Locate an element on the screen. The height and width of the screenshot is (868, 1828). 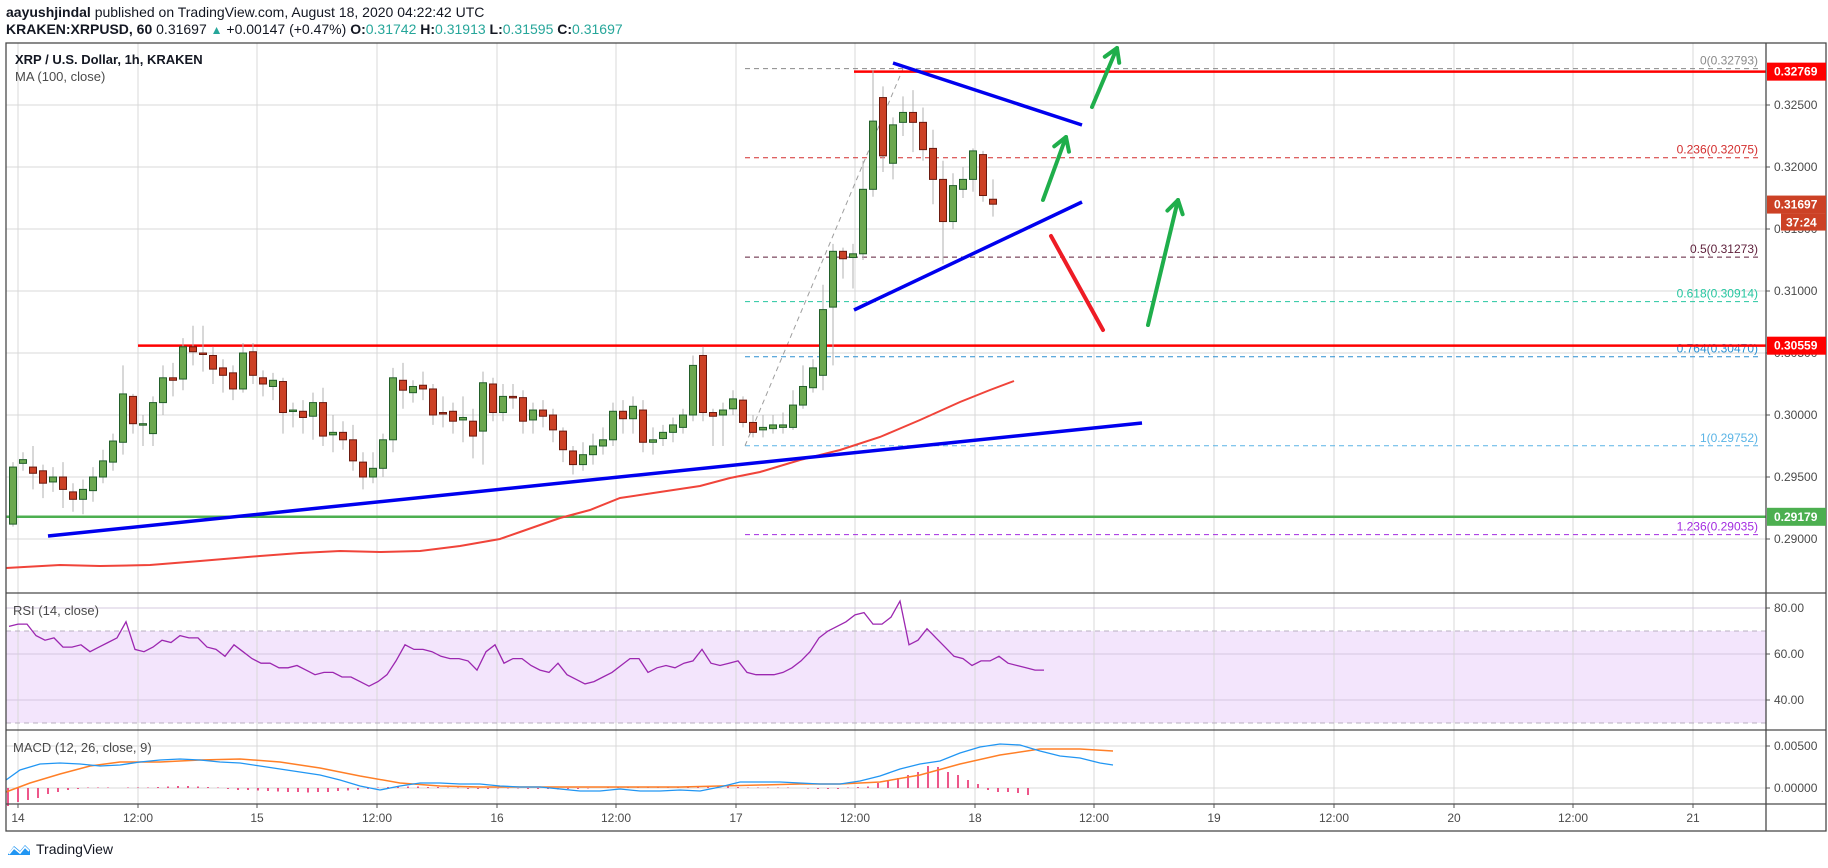
price-tag-label: 0.30559 is located at coordinates (1796, 346).